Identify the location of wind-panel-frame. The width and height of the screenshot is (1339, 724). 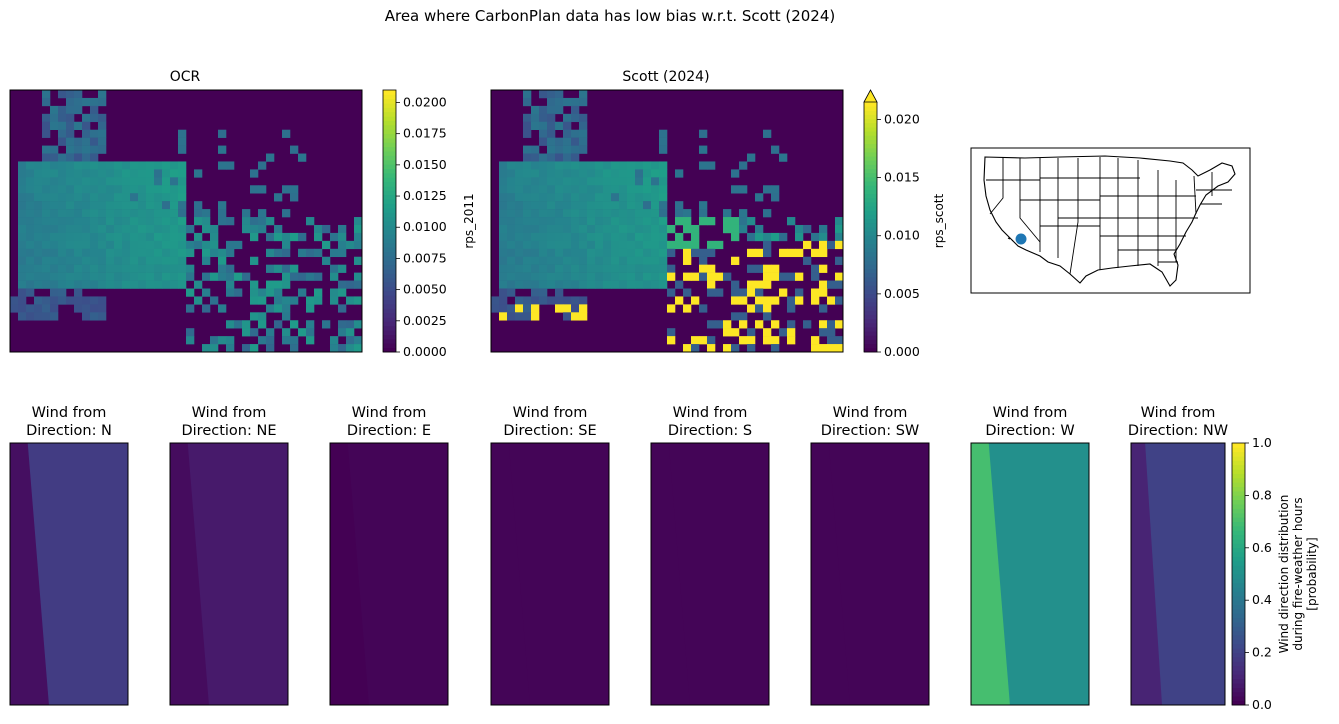
(69, 574).